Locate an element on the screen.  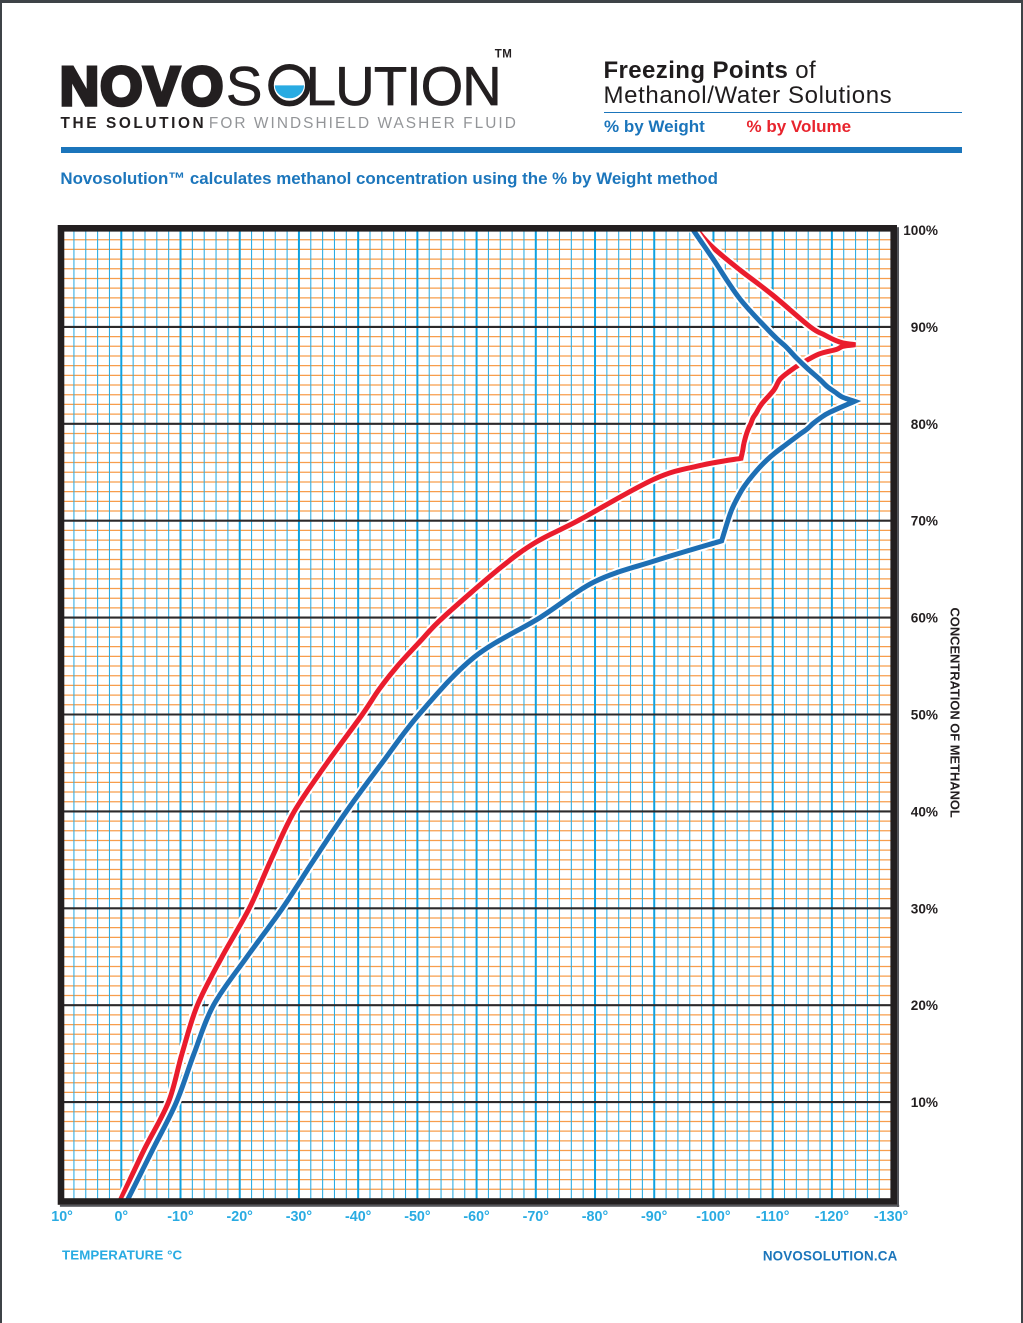
svg-text: 100% is located at coordinates (920, 230).